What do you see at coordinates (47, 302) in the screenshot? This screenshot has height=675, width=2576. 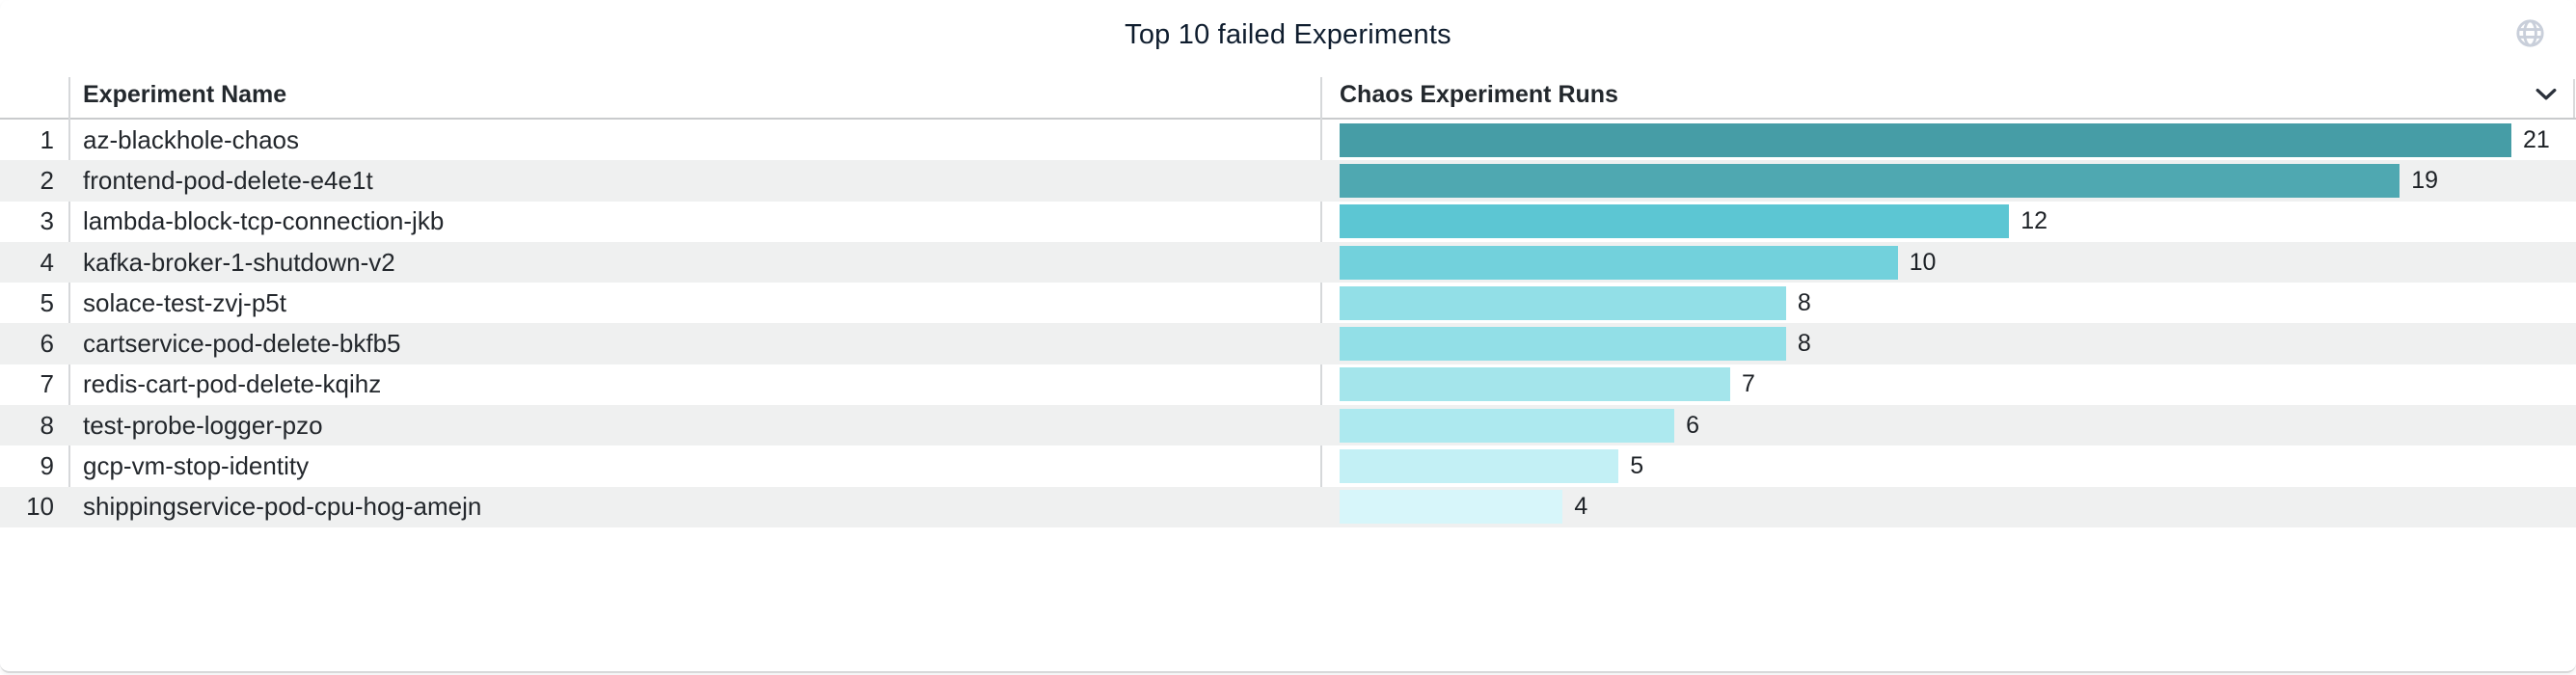 I see `row-rank: 5` at bounding box center [47, 302].